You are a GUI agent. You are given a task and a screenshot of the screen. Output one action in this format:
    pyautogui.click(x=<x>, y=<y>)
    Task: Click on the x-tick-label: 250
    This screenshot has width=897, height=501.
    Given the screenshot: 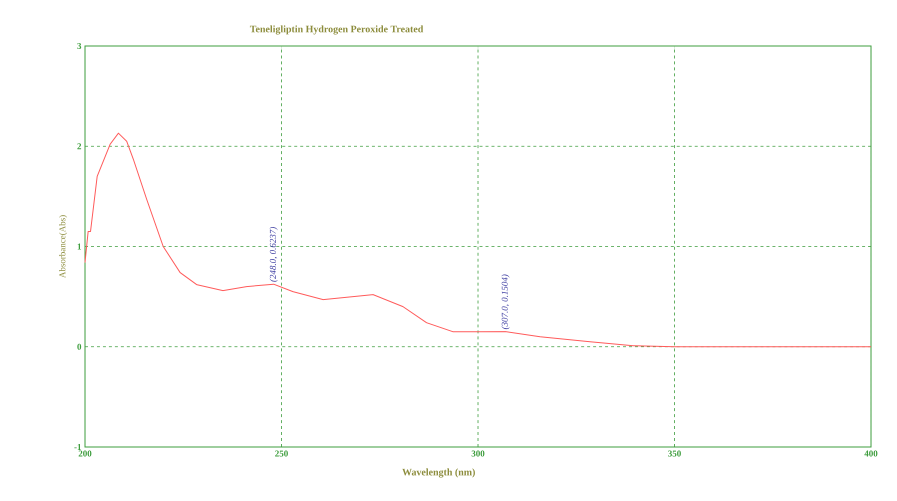 What is the action you would take?
    pyautogui.click(x=281, y=453)
    